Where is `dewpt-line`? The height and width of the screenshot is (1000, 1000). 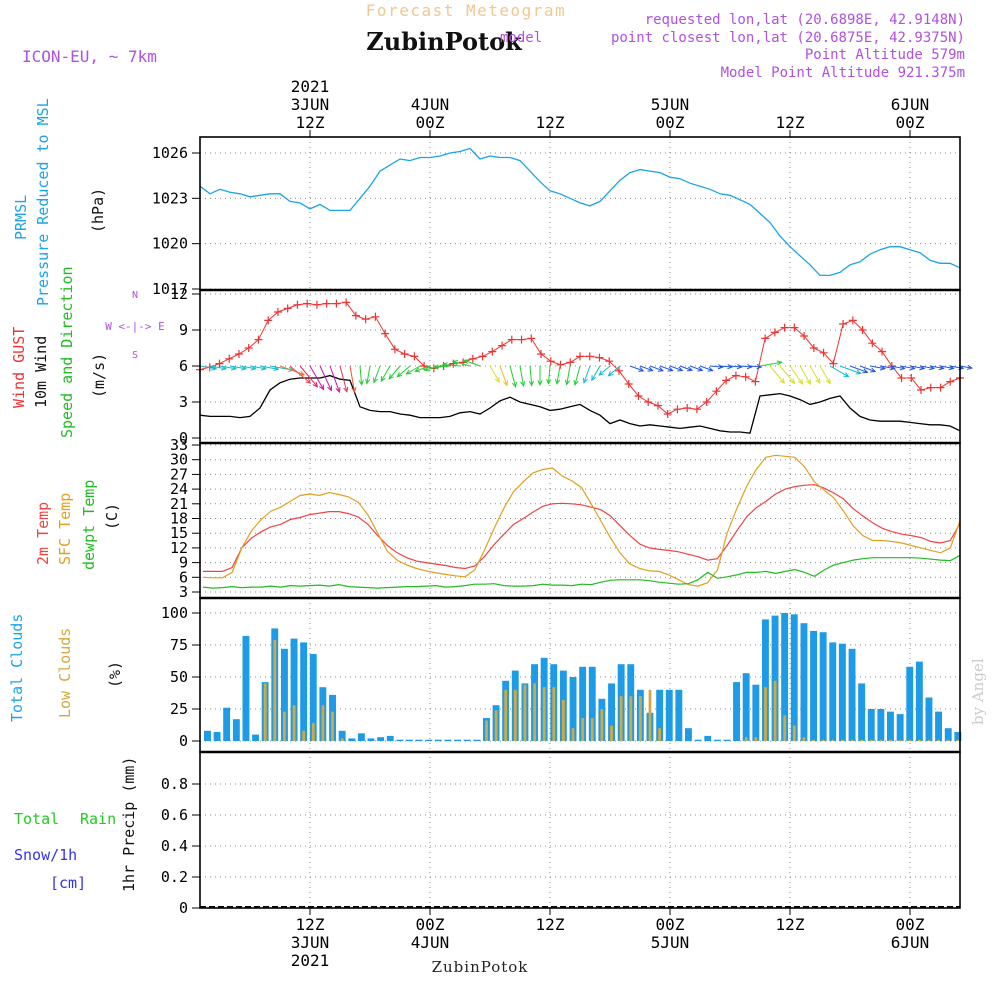 dewpt-line is located at coordinates (581, 571).